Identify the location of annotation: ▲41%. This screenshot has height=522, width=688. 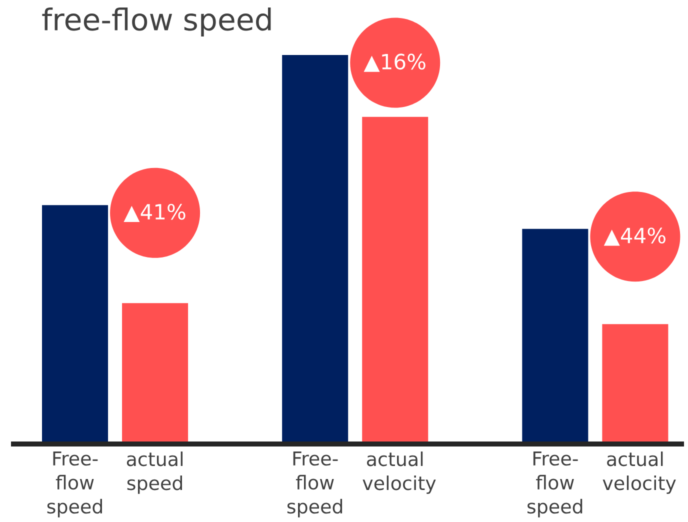
(155, 213).